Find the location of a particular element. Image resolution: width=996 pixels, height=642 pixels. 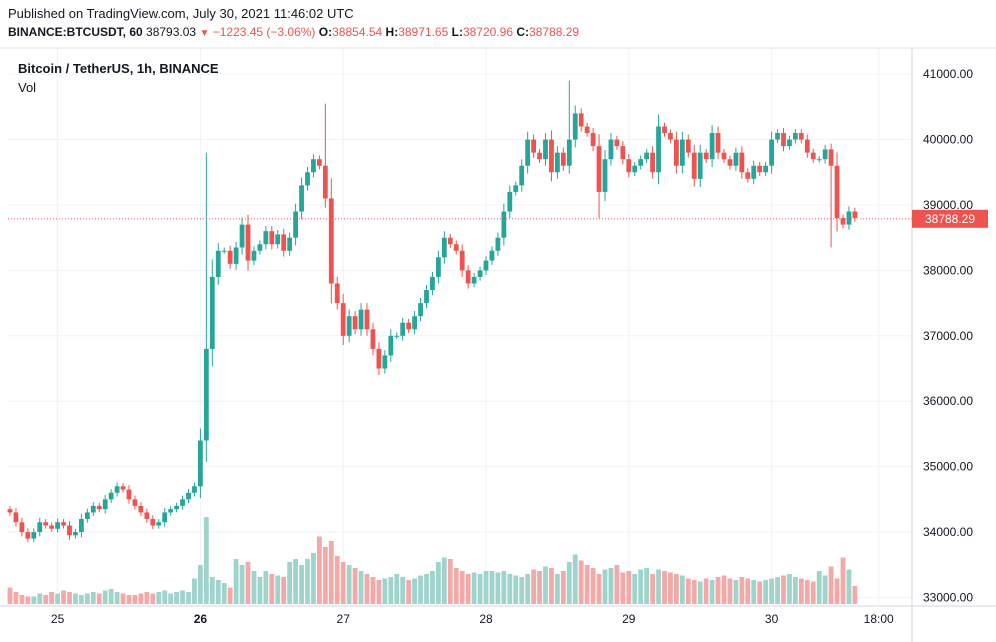

close-value: 38788.29 is located at coordinates (554, 32).